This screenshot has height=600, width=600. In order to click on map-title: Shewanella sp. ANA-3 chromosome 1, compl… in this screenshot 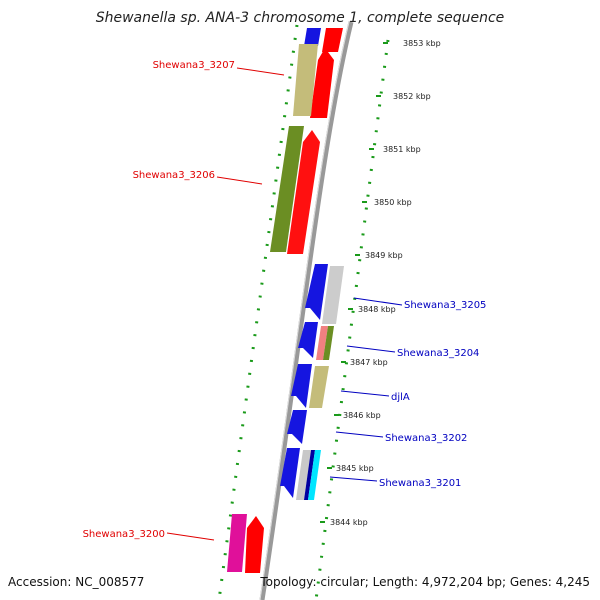, I will do `click(300, 18)`.